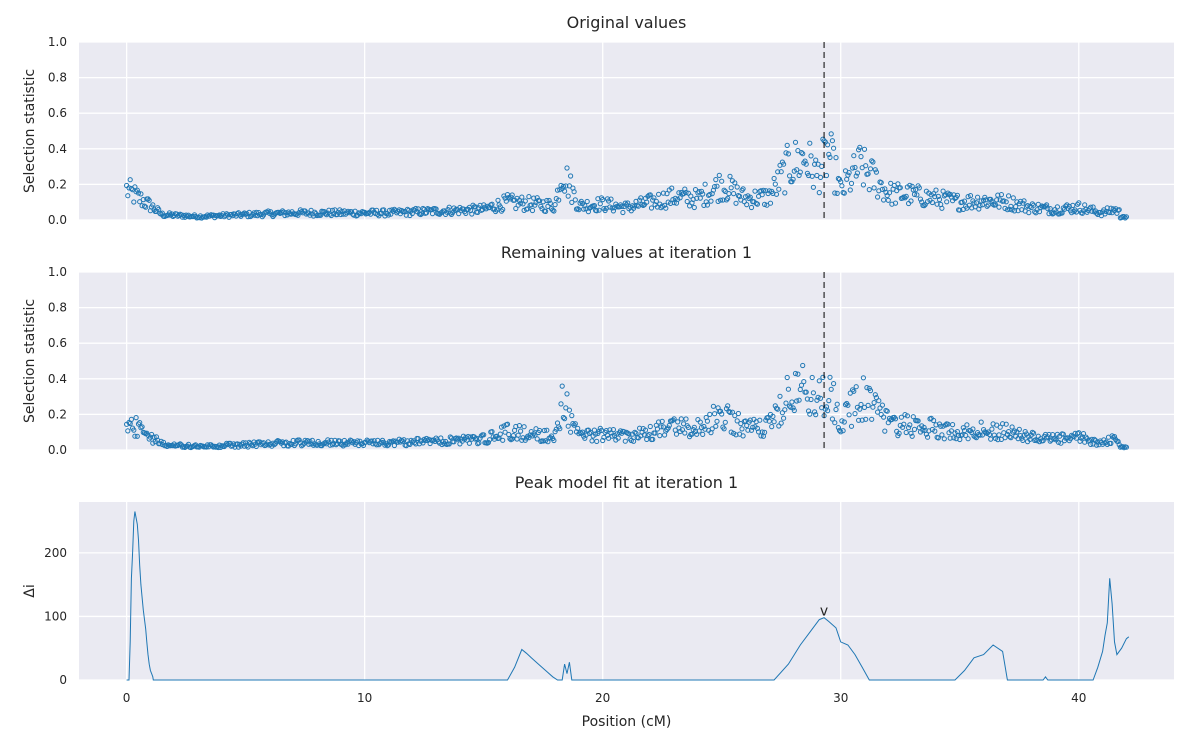 The width and height of the screenshot is (1189, 743). What do you see at coordinates (364, 698) in the screenshot?
I see `x-tick-label: 10` at bounding box center [364, 698].